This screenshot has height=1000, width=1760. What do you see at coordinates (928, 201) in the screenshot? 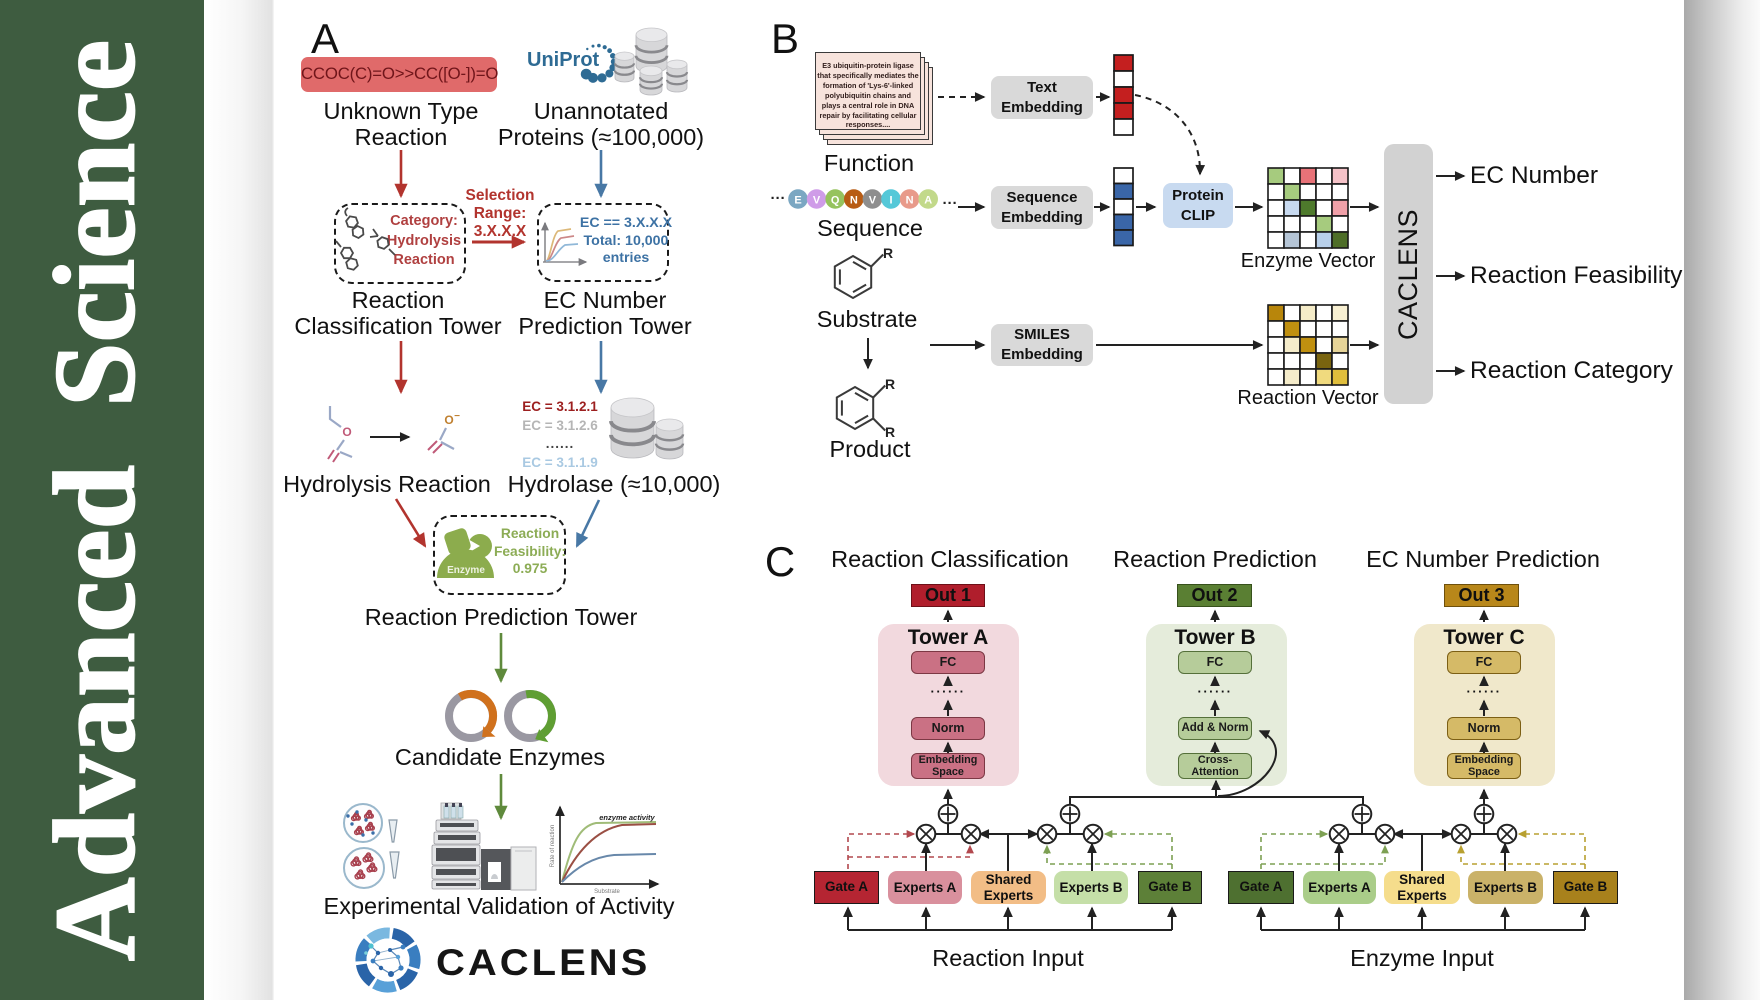
I see `svg-text: A` at bounding box center [928, 201].